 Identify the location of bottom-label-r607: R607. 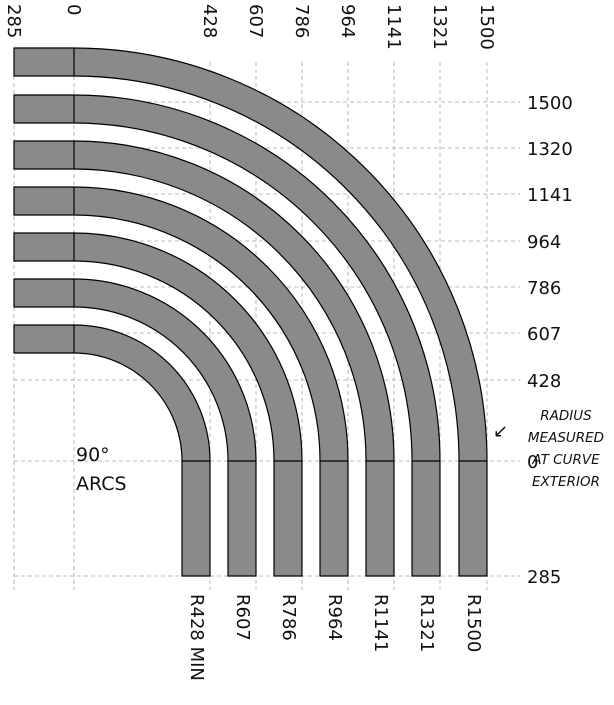
(242, 617).